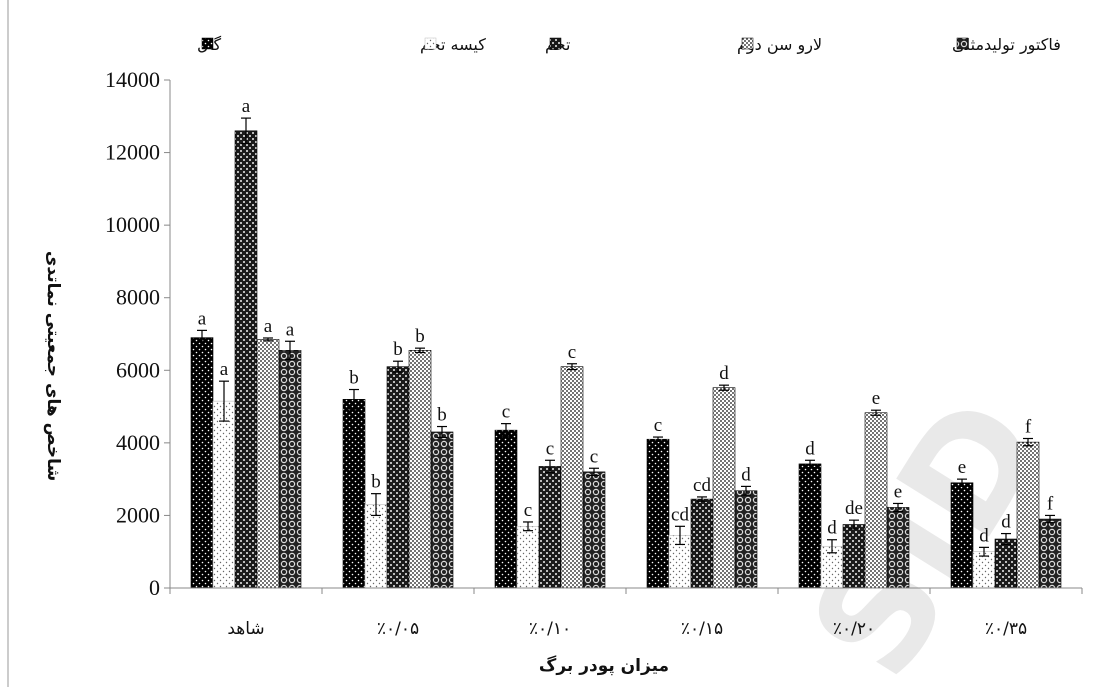 The height and width of the screenshot is (687, 1102). I want to click on x-tick-label: شاهد, so click(245, 629).